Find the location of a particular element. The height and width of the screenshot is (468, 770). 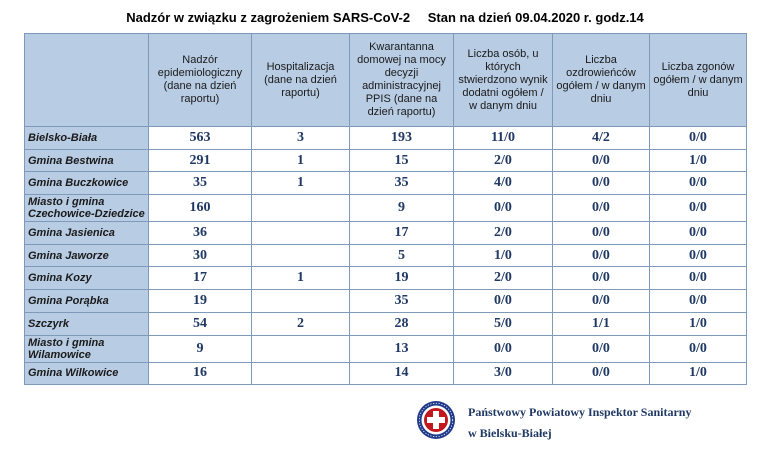

table-cell: 4/0 is located at coordinates (503, 183).